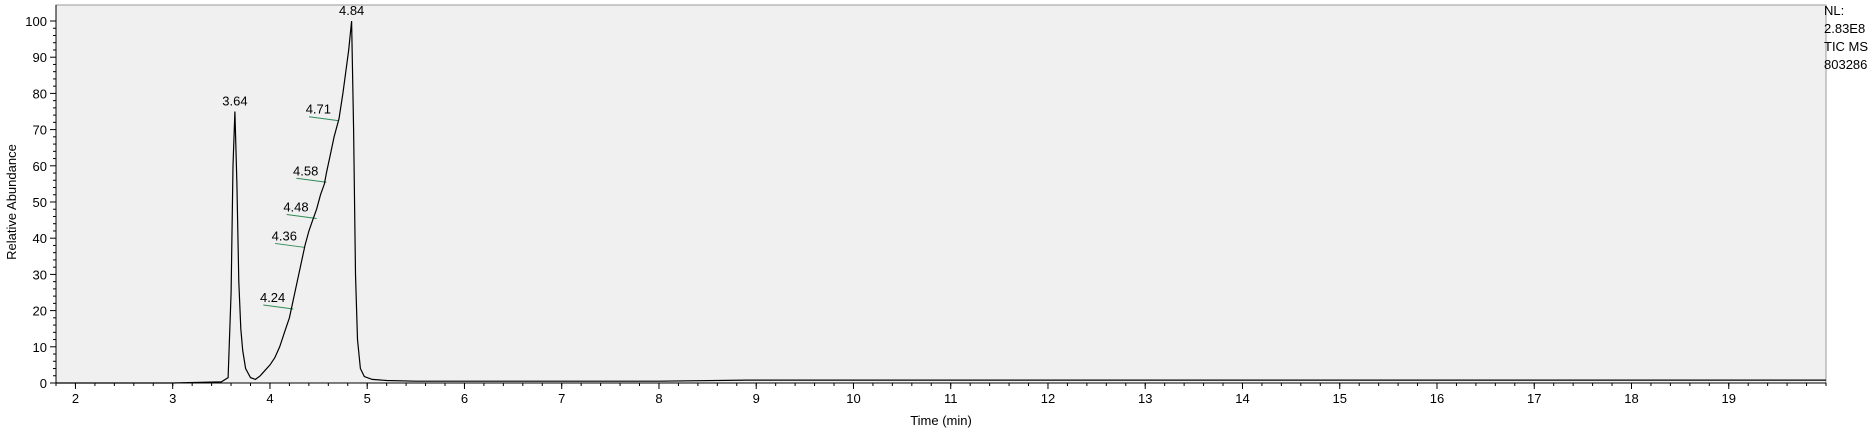  I want to click on peak-labels: 3.64 4.84 4.71 4.58 4.48 4.36 4.24, so click(293, 154).